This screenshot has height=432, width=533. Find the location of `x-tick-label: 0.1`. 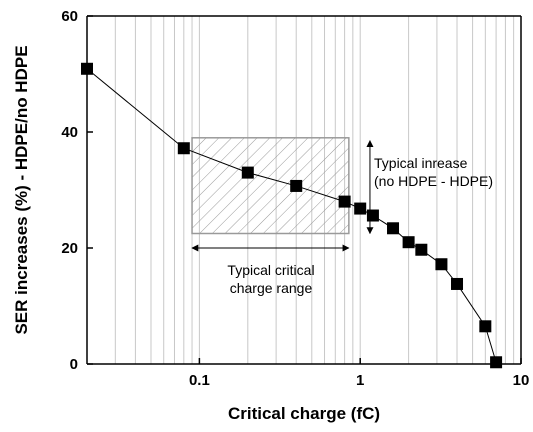

x-tick-label: 0.1 is located at coordinates (199, 380).